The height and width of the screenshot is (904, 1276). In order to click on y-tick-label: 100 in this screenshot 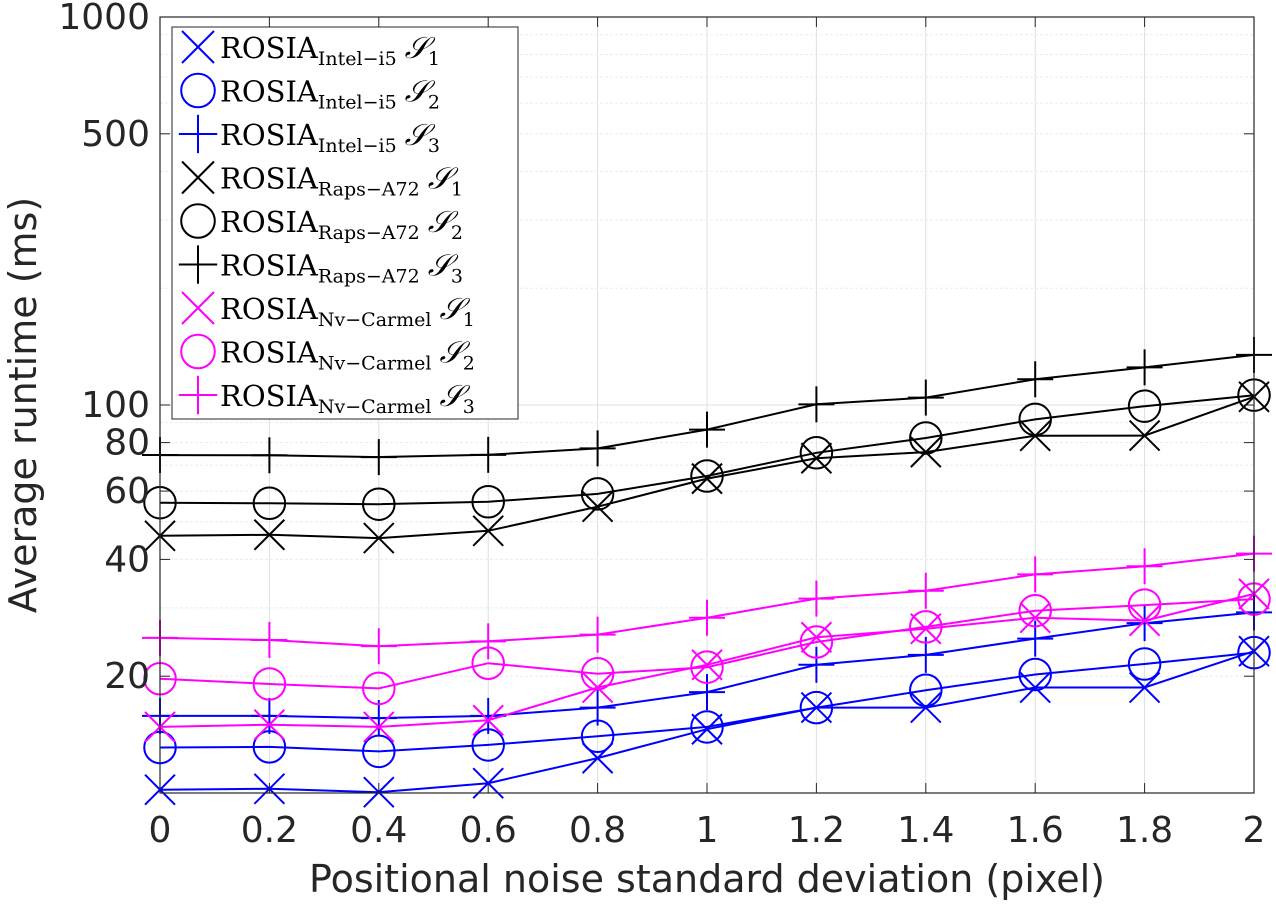, I will do `click(115, 405)`.